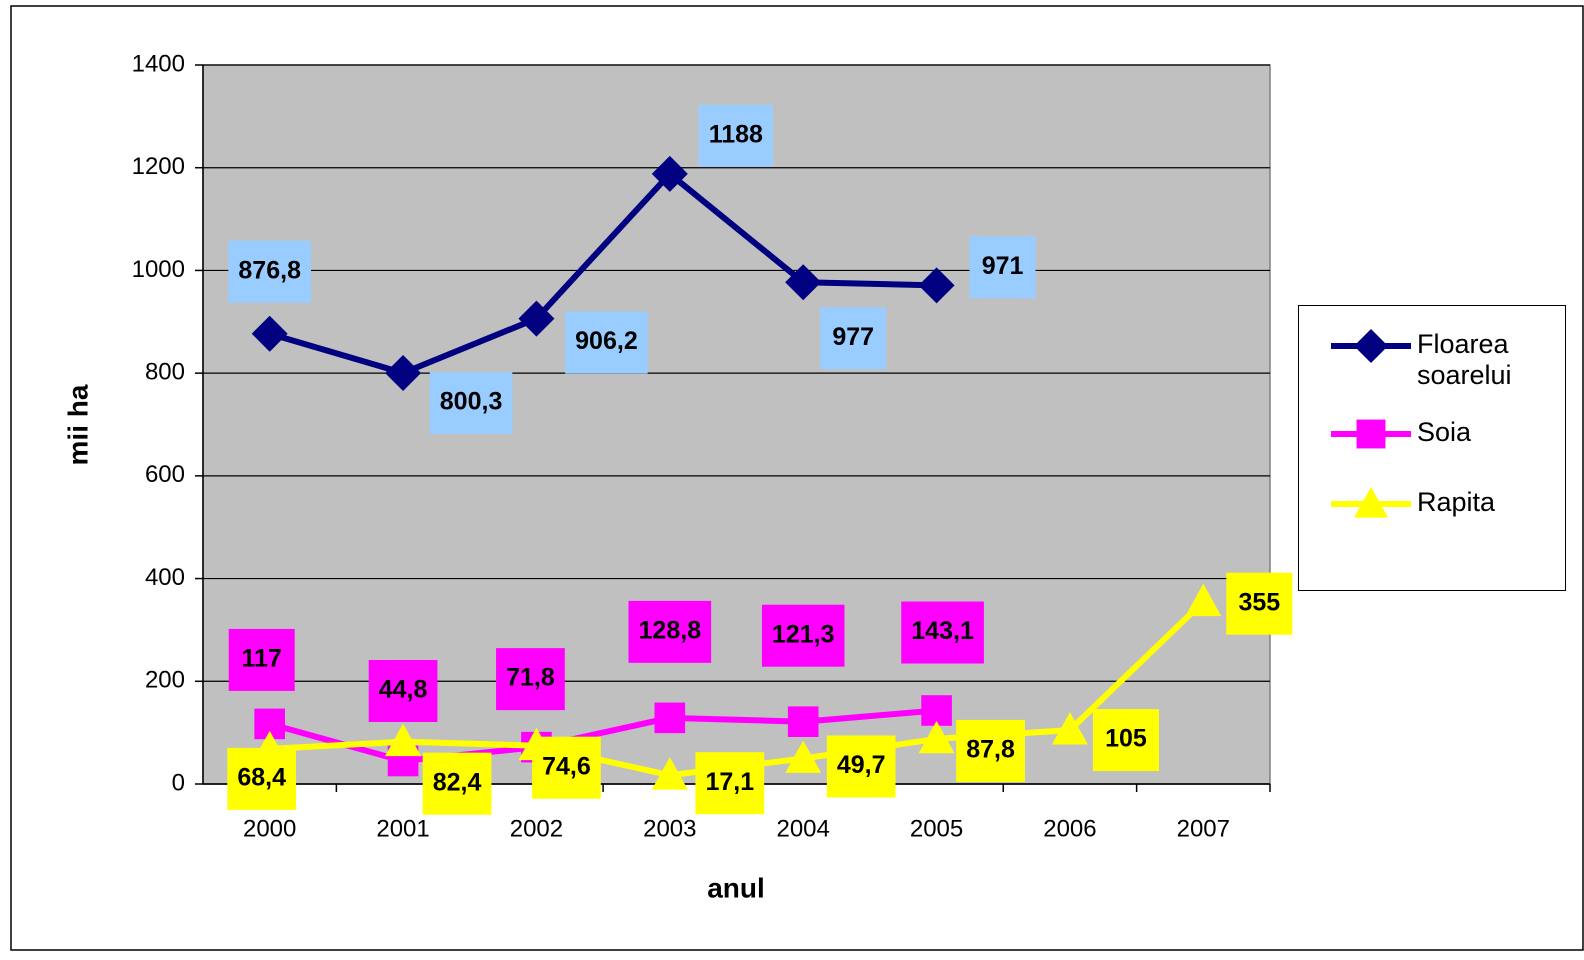 This screenshot has height=960, width=1584. I want to click on data-label: 121,3, so click(803, 634).